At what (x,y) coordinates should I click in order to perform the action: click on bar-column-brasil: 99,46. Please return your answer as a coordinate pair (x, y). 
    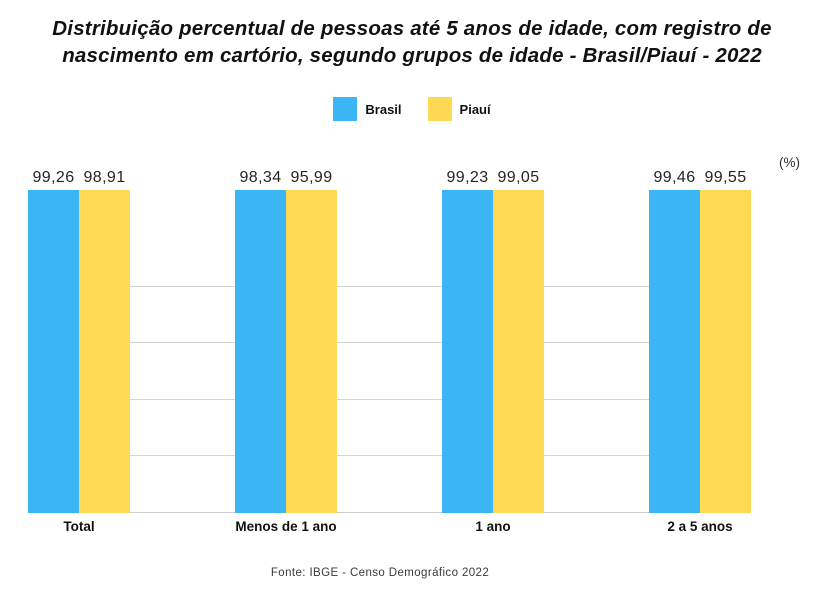
    Looking at the image, I should click on (674, 341).